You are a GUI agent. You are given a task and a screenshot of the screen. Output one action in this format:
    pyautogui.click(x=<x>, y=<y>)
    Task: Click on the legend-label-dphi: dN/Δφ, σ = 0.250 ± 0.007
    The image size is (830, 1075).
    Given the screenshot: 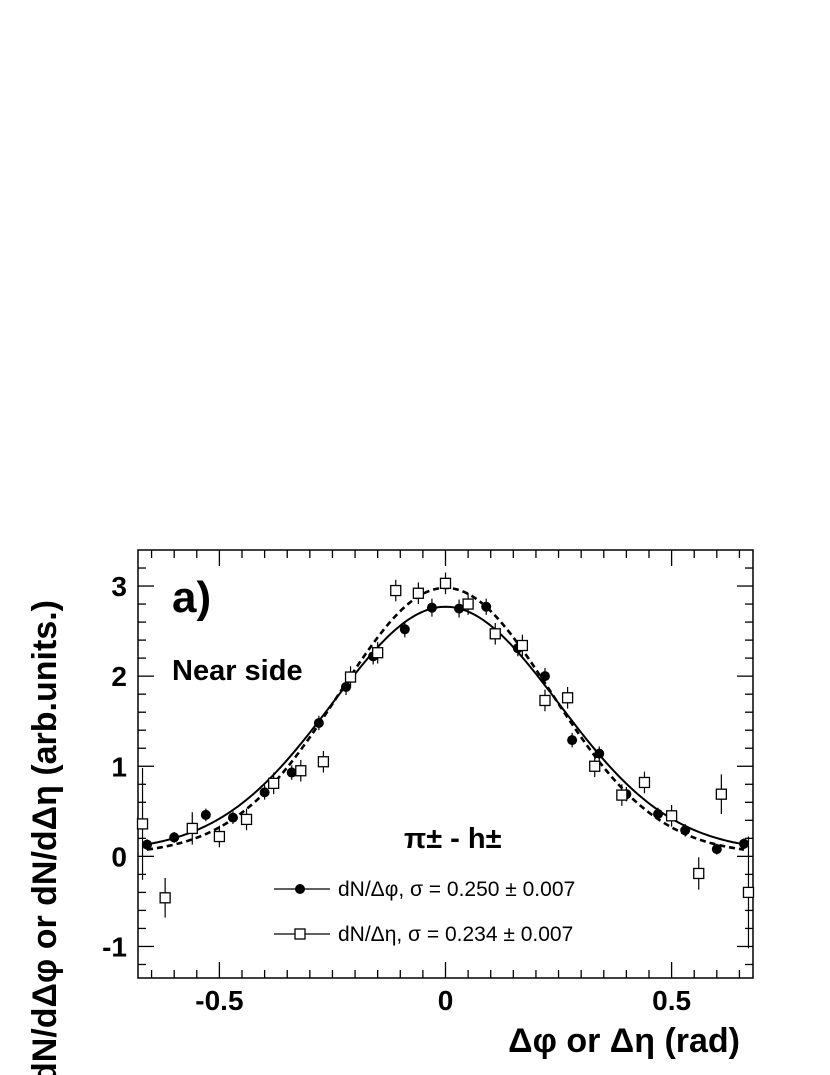 What is the action you would take?
    pyautogui.click(x=456, y=889)
    